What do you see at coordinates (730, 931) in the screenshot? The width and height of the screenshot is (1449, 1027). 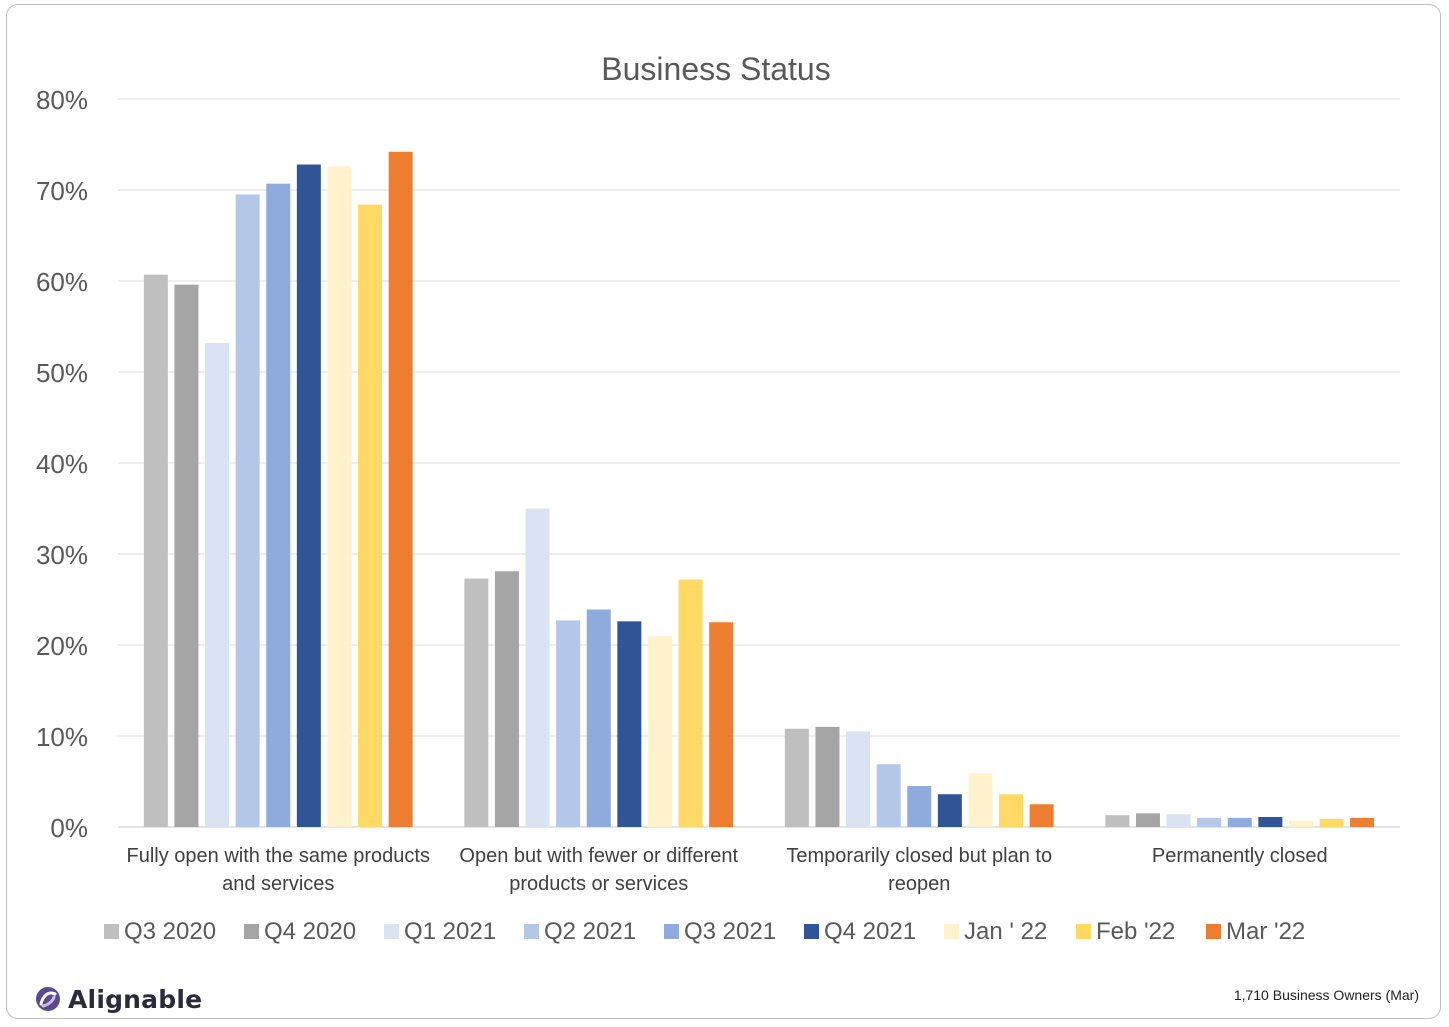 I see `legend-label: Q3 2021` at bounding box center [730, 931].